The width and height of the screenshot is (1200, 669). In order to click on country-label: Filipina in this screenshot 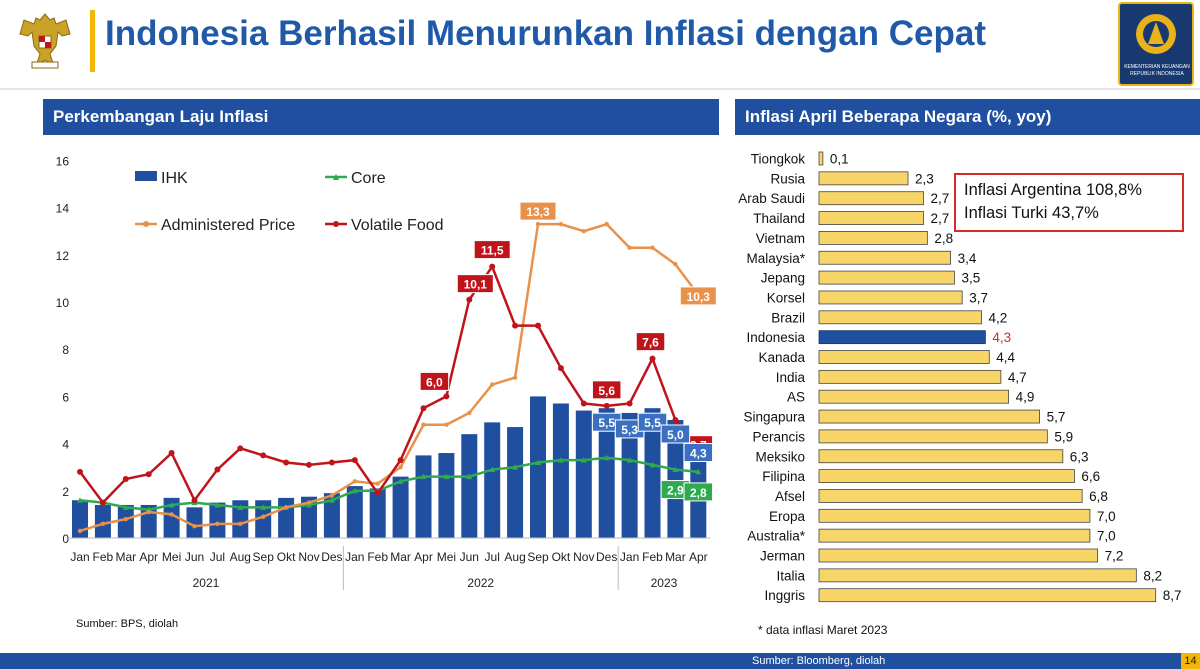, I will do `click(783, 476)`.